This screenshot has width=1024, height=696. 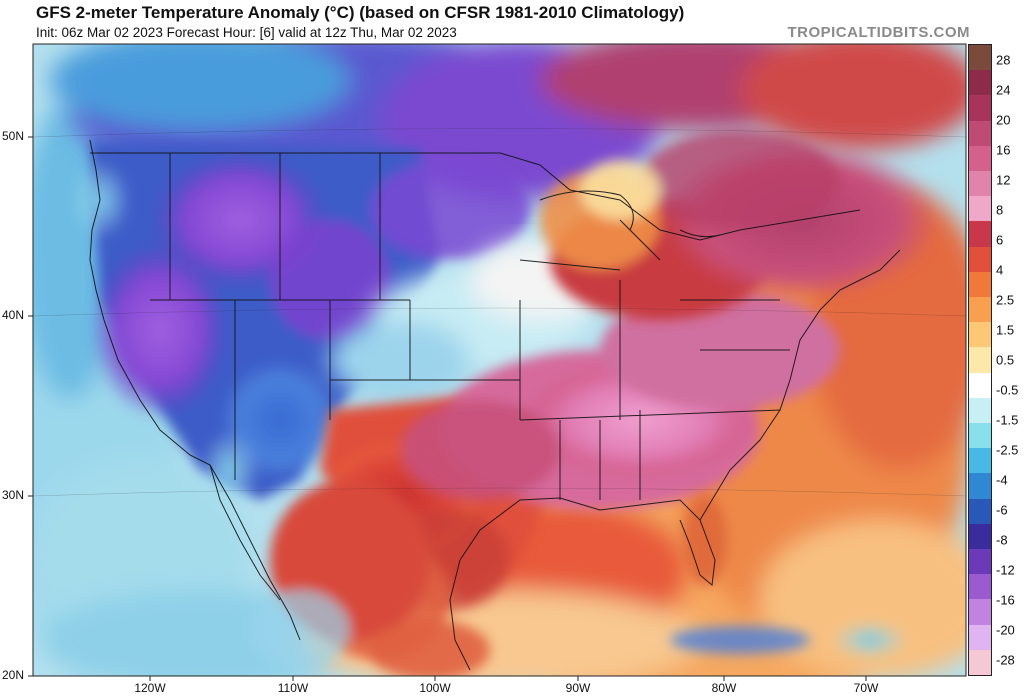 What do you see at coordinates (435, 688) in the screenshot?
I see `lon-label-100w: 100W` at bounding box center [435, 688].